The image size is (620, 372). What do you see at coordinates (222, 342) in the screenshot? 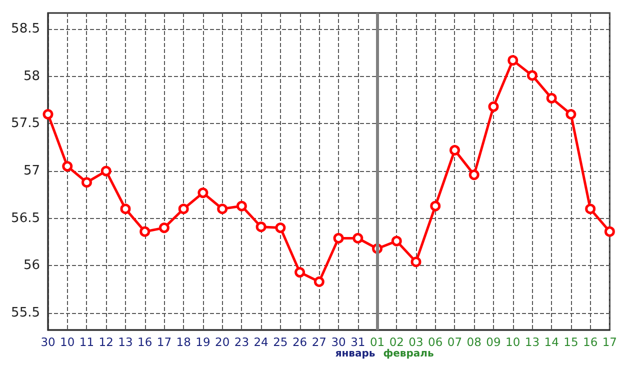
I see `x-tick-label: 20` at bounding box center [222, 342].